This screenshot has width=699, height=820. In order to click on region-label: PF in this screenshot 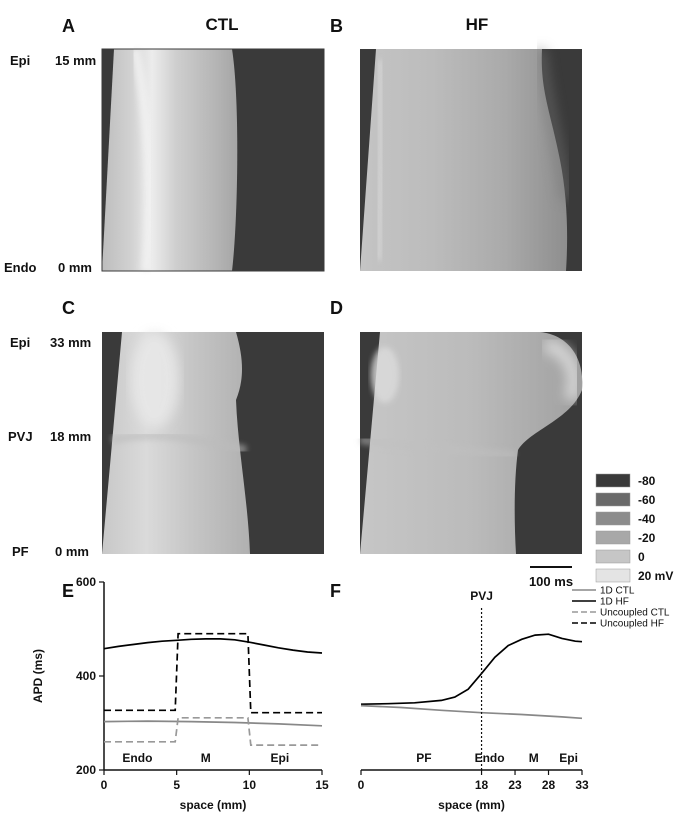, I will do `click(423, 758)`.